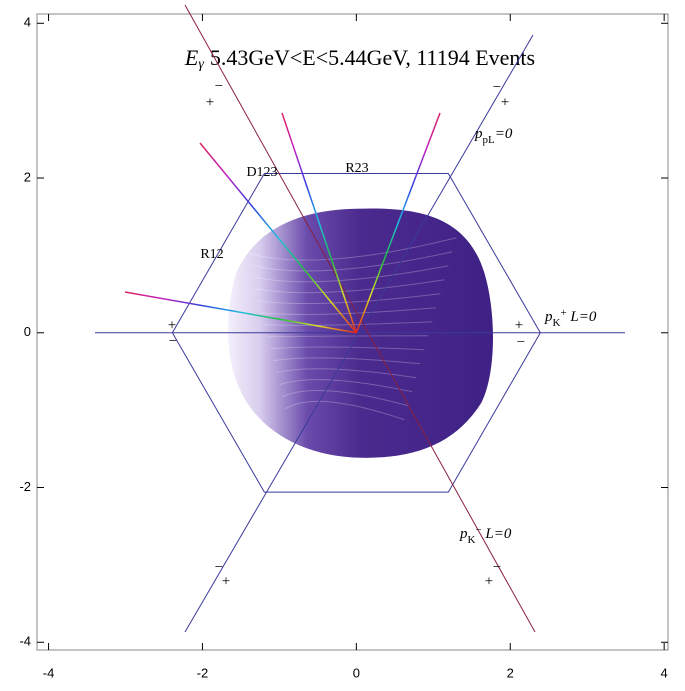  Describe the element at coordinates (563, 313) in the screenshot. I see `label-sup: +` at that location.